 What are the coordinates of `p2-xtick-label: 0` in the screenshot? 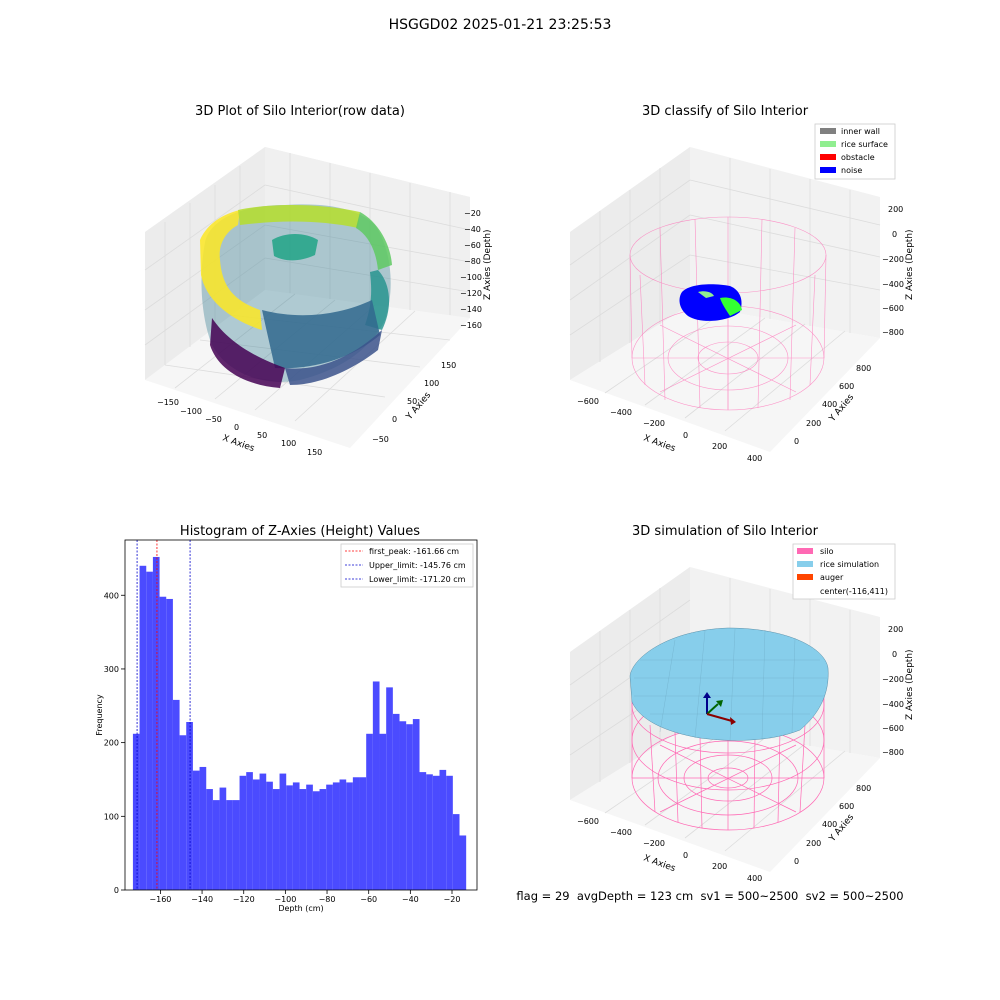 It's located at (685, 435).